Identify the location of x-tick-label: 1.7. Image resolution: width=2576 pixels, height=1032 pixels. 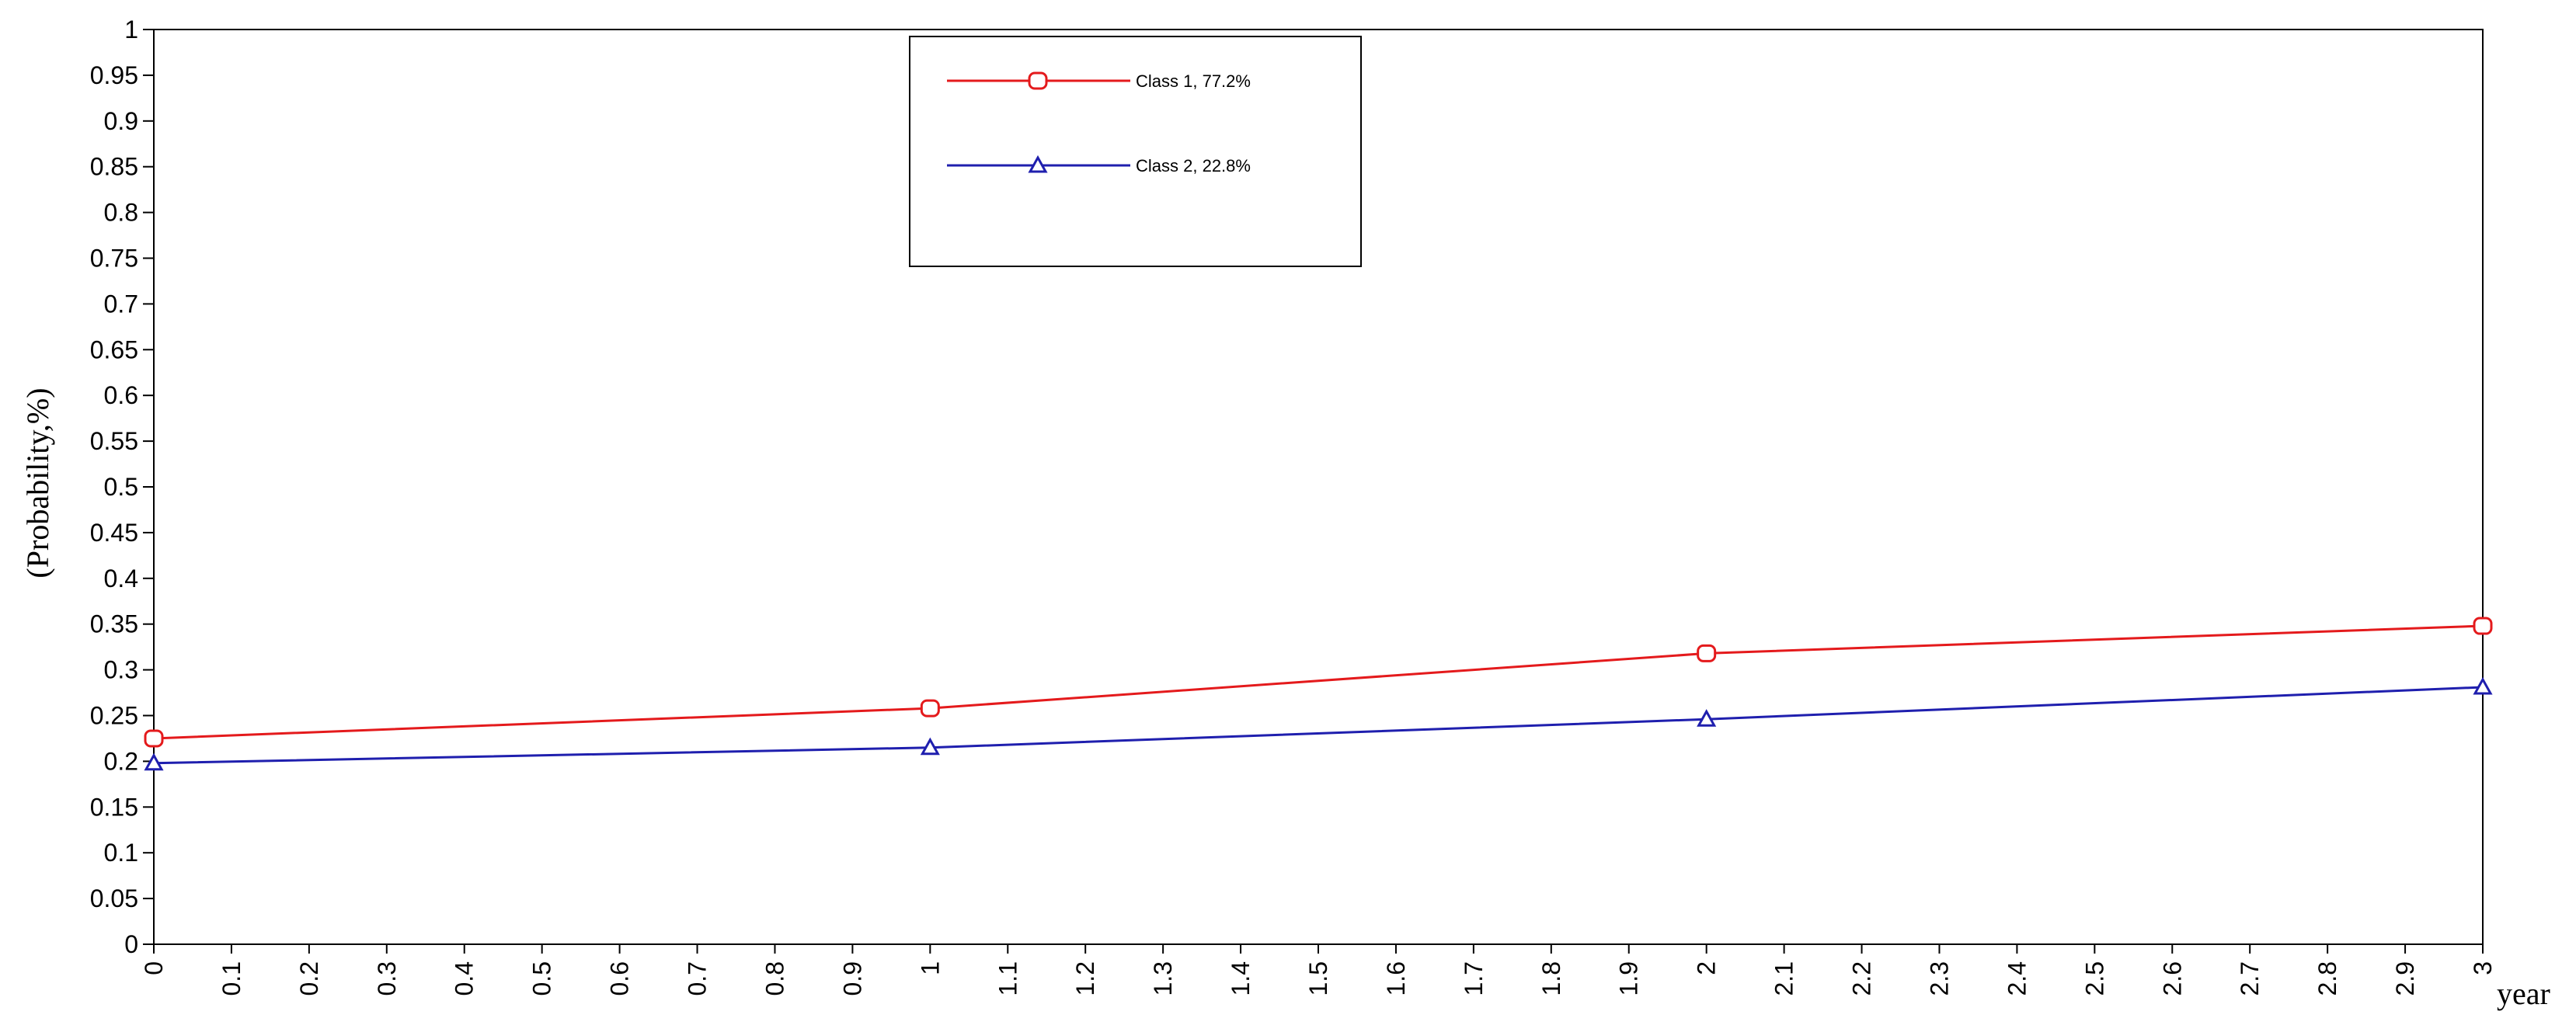
(1474, 978).